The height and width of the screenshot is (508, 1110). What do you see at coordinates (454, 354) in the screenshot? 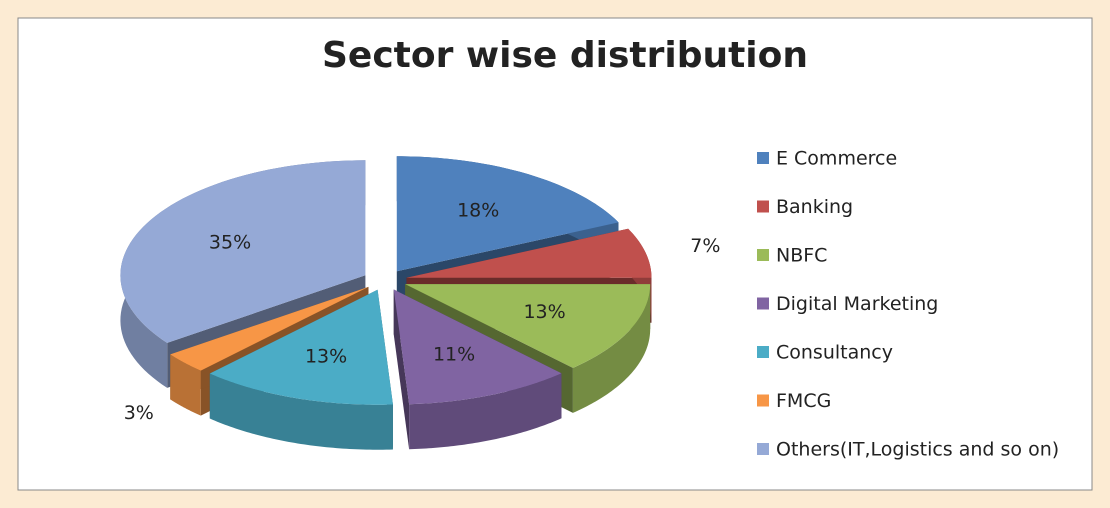
I see `data-label: 11%` at bounding box center [454, 354].